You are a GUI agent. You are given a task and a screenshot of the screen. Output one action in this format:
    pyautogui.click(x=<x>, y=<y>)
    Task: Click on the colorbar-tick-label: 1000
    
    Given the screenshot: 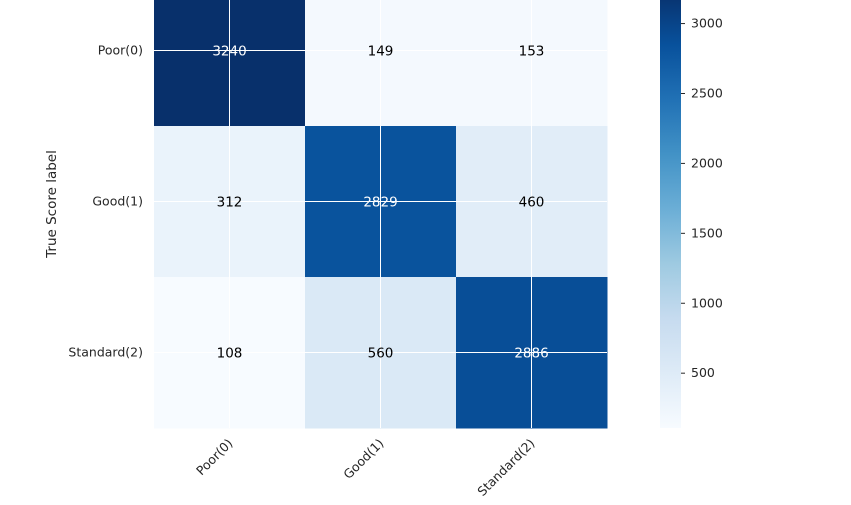 What is the action you would take?
    pyautogui.click(x=707, y=302)
    